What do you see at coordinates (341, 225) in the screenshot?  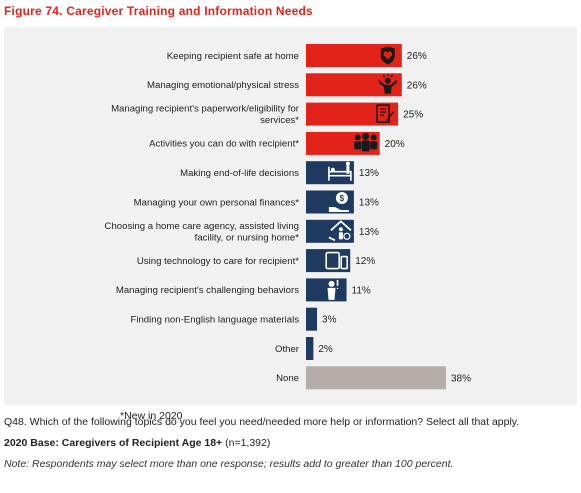 I see `roof-shape` at bounding box center [341, 225].